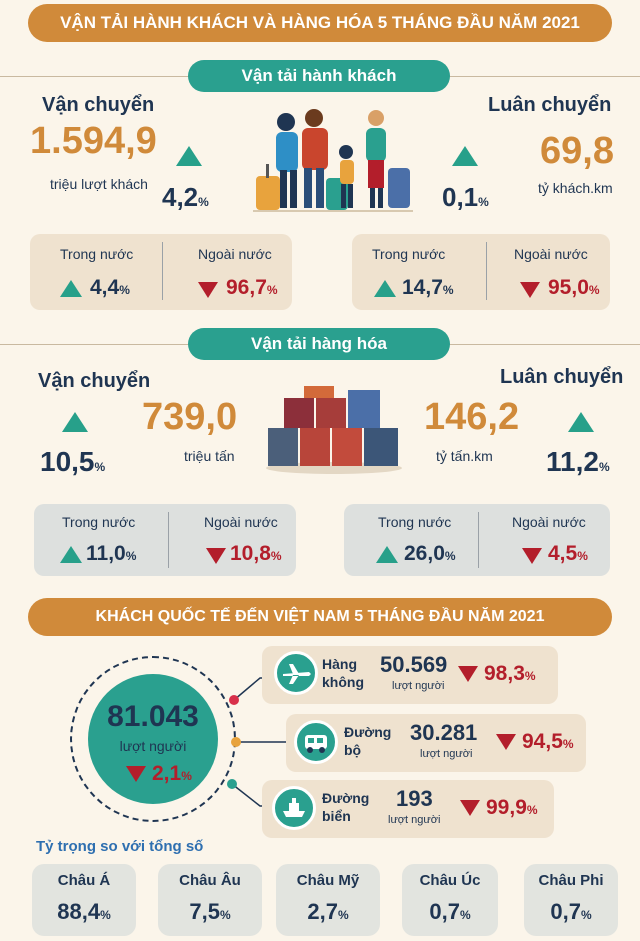  I want to click on region-europe: Châu Âu 7,5%, so click(210, 900).